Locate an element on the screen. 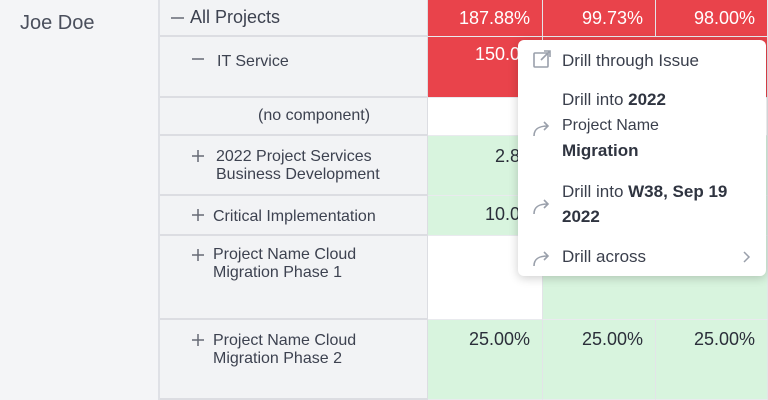 This screenshot has height=400, width=768. cell: 98.00% is located at coordinates (712, 18).